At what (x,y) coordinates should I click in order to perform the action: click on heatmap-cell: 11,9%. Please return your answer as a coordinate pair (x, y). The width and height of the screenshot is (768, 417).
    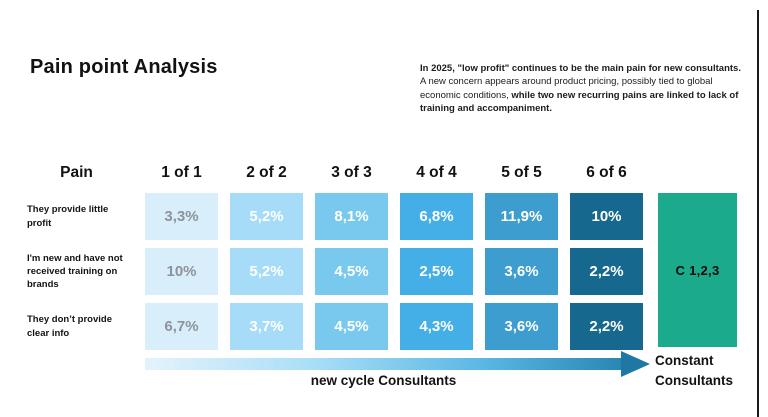
    Looking at the image, I should click on (521, 216).